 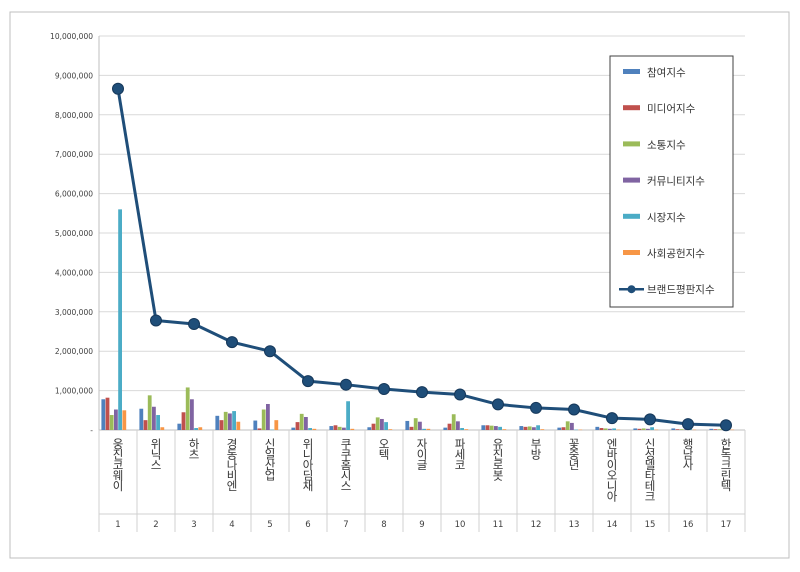 What do you see at coordinates (91, 430) in the screenshot?
I see `y-tick-label: -` at bounding box center [91, 430].